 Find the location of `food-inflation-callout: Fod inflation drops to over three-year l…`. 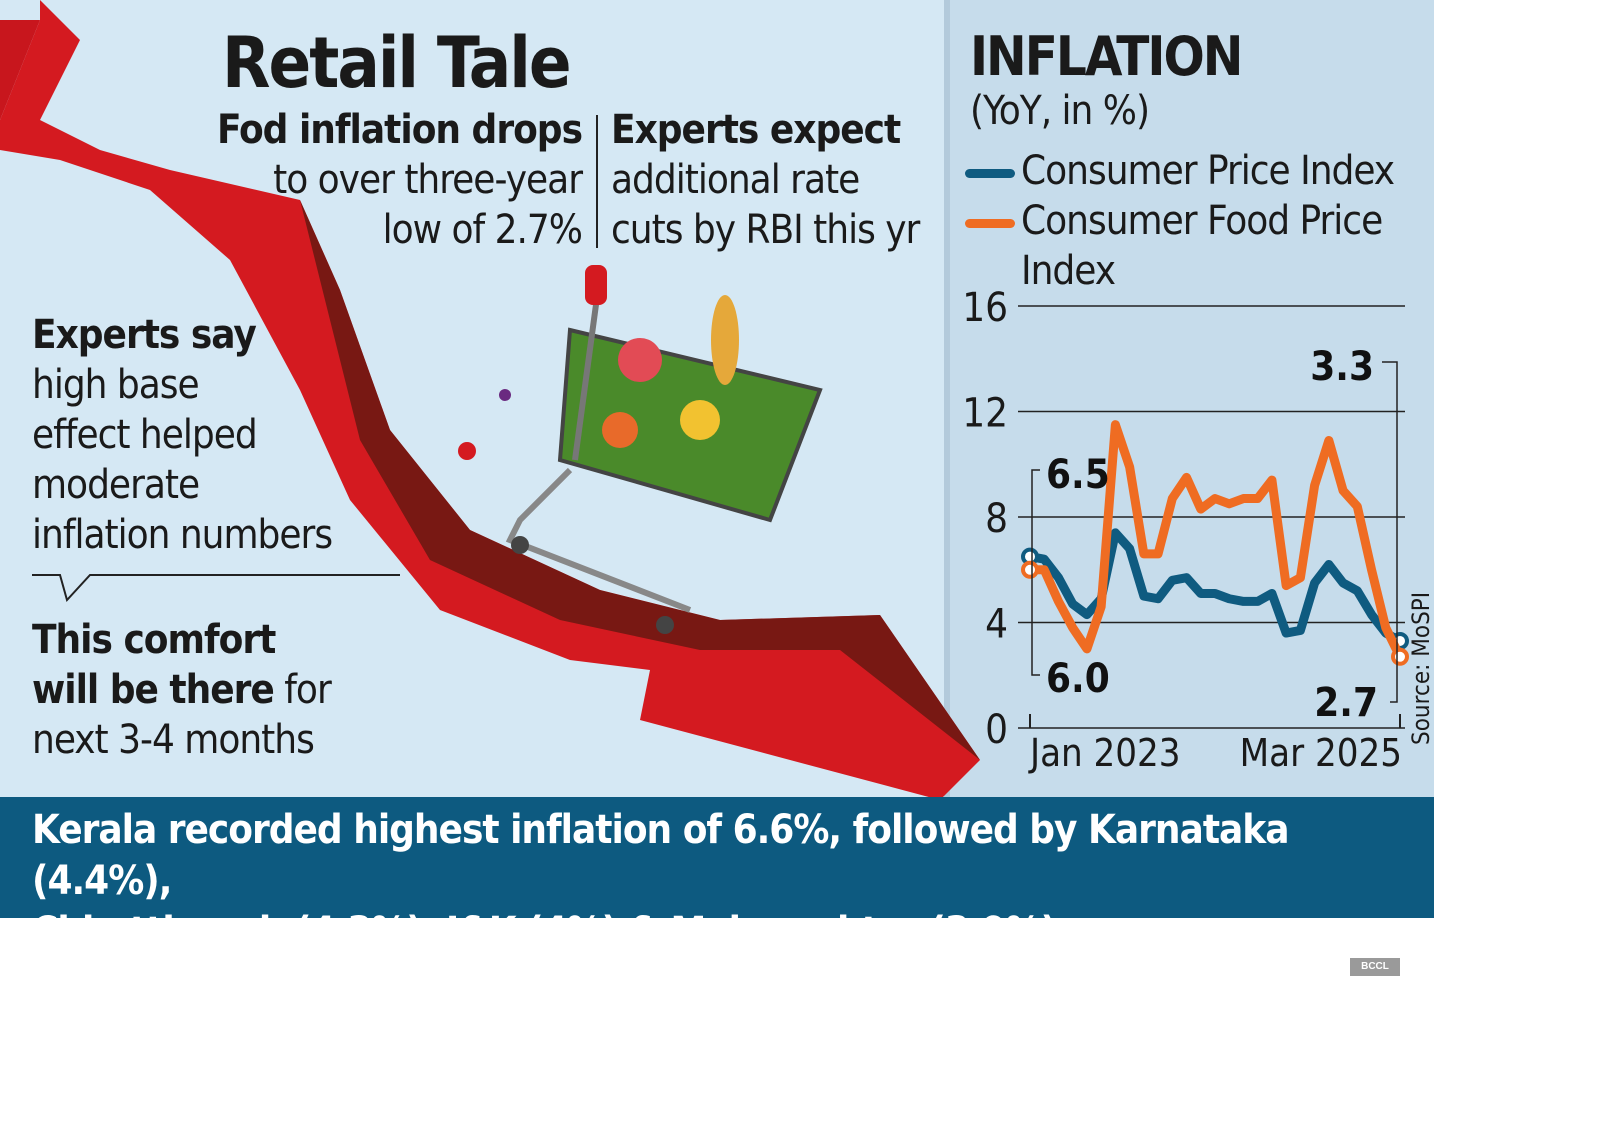

food-inflation-callout: Fod inflation drops to over three-year l… is located at coordinates (399, 180).